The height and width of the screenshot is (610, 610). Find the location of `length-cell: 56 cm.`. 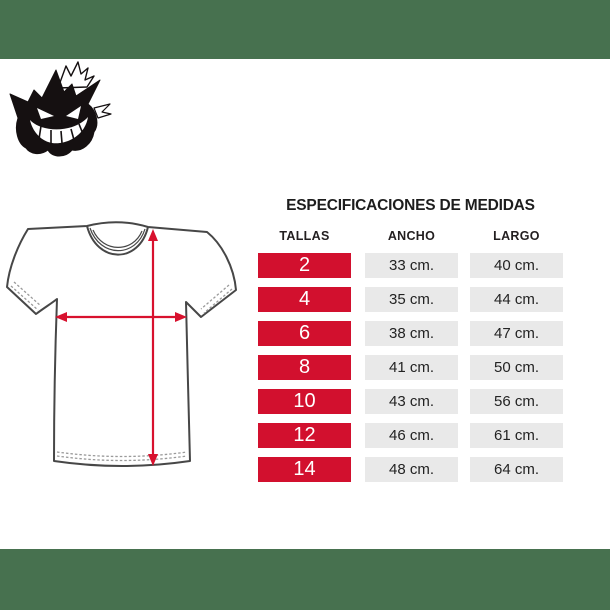

length-cell: 56 cm. is located at coordinates (516, 401).